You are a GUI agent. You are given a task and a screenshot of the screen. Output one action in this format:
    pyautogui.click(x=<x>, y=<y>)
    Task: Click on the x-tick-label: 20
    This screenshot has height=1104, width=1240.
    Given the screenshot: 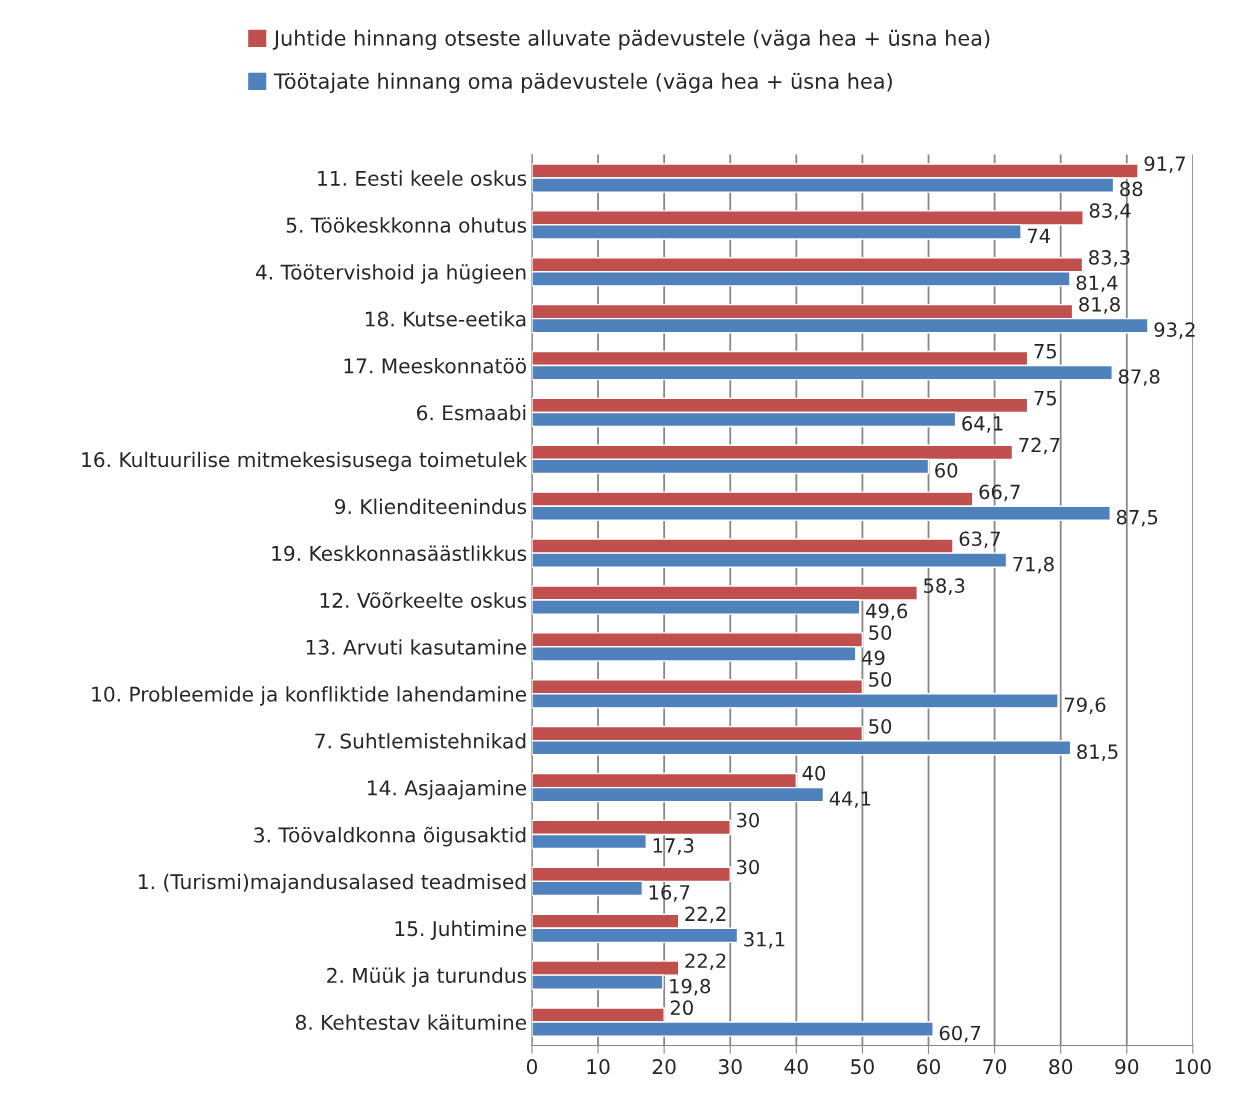 What is the action you would take?
    pyautogui.click(x=664, y=1067)
    